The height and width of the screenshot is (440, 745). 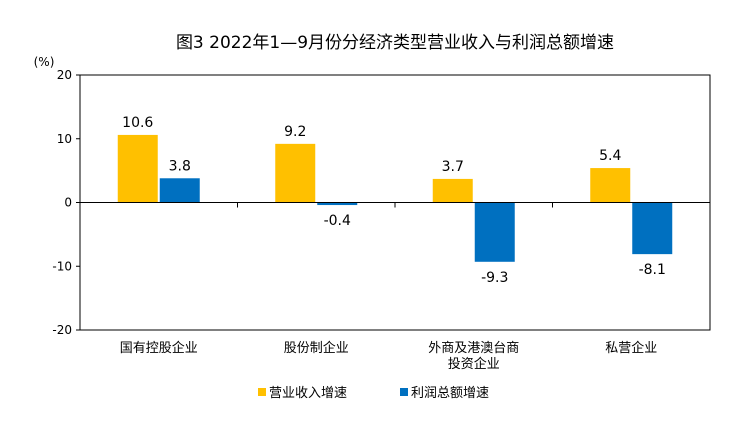 What do you see at coordinates (337, 221) in the screenshot?
I see `data-label: -0.4` at bounding box center [337, 221].